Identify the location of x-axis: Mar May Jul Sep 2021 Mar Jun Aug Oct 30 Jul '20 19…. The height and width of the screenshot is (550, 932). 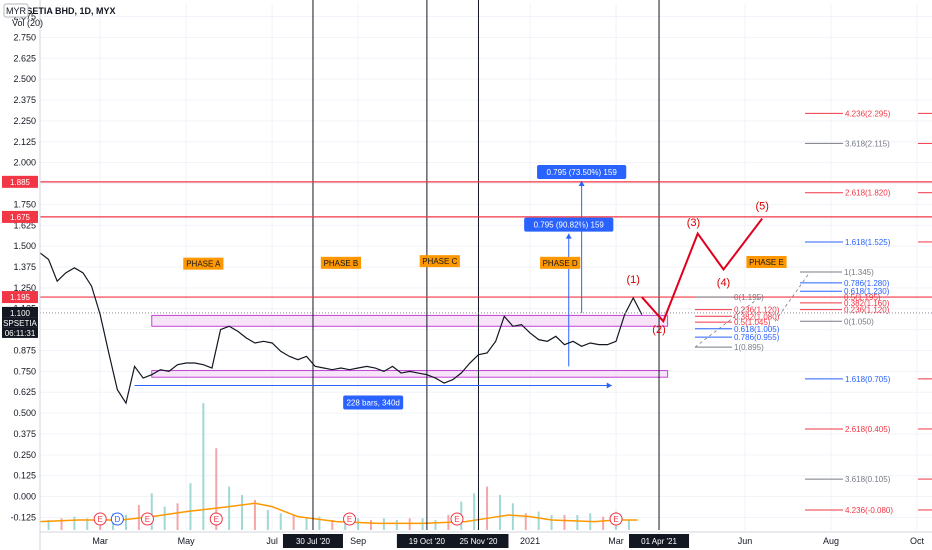
(486, 539).